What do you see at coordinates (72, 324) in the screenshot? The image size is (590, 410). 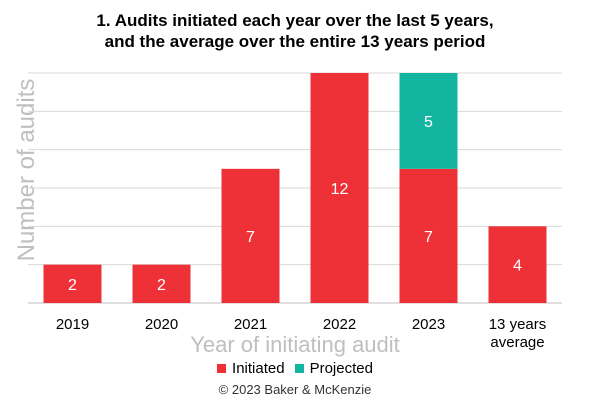 I see `x-tick-label: 2019` at bounding box center [72, 324].